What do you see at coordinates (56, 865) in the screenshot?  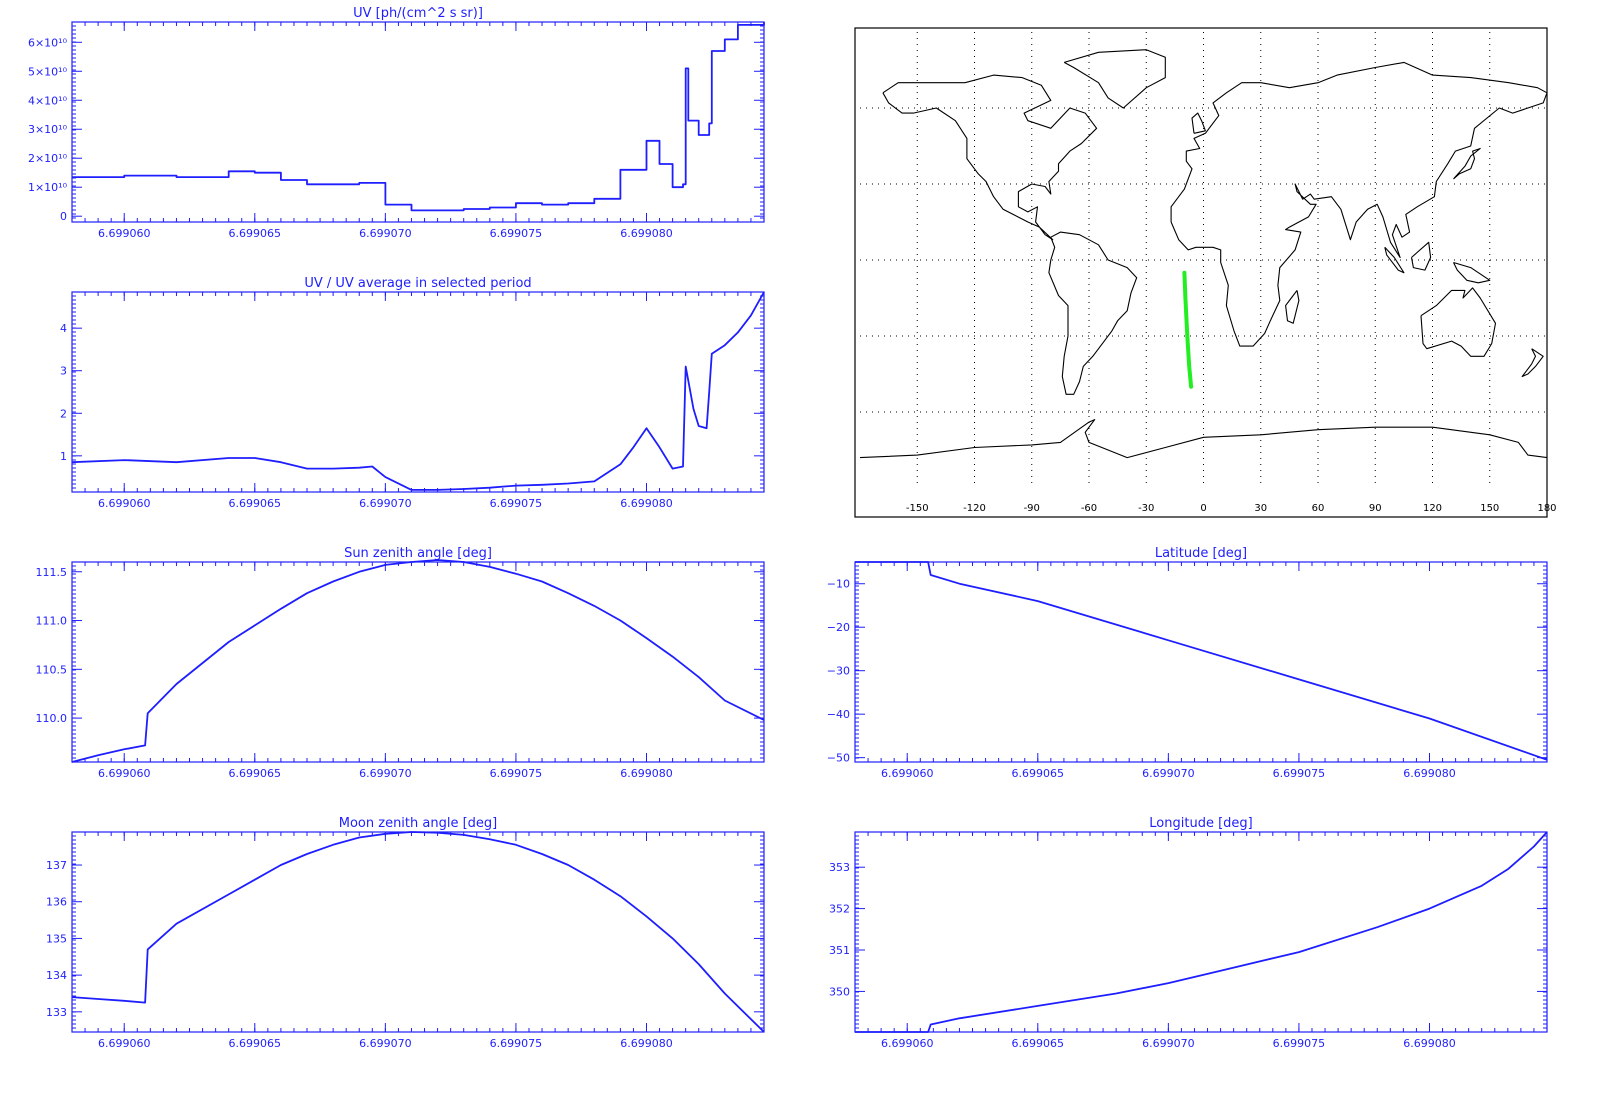 I see `y-tick-label: 137` at bounding box center [56, 865].